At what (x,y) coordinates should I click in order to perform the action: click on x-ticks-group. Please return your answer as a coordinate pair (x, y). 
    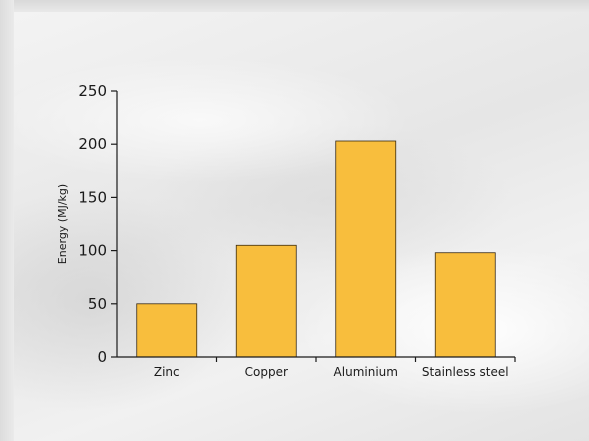
    Looking at the image, I should click on (365, 359).